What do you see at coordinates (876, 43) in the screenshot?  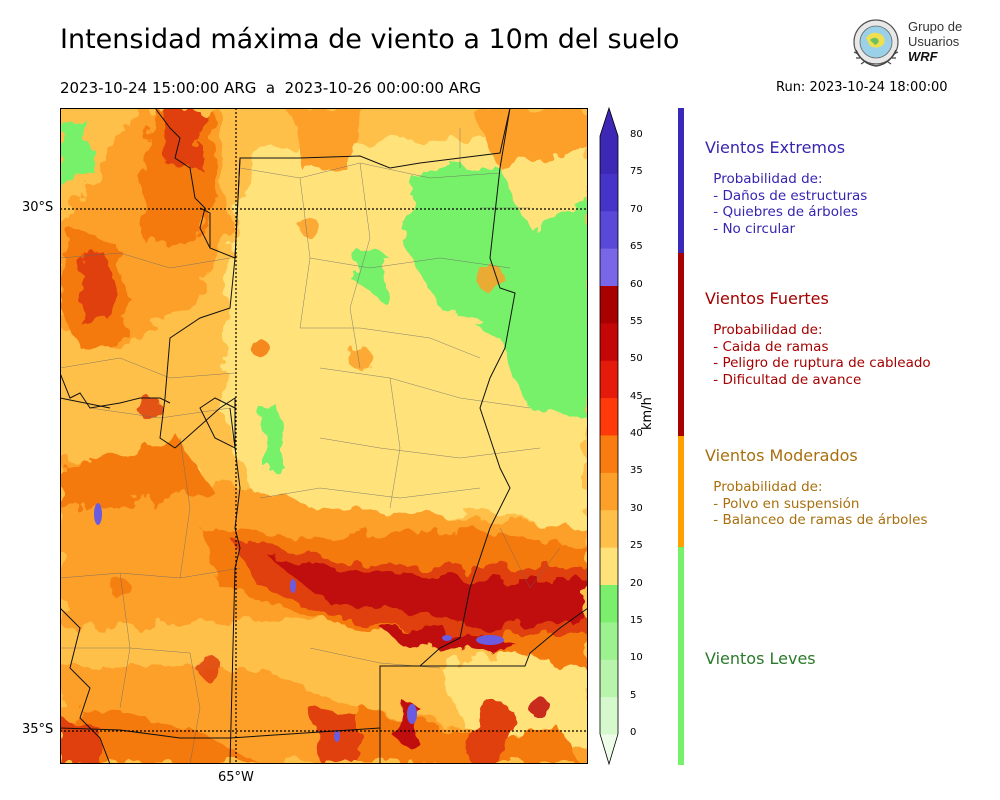 I see `globe-icon` at bounding box center [876, 43].